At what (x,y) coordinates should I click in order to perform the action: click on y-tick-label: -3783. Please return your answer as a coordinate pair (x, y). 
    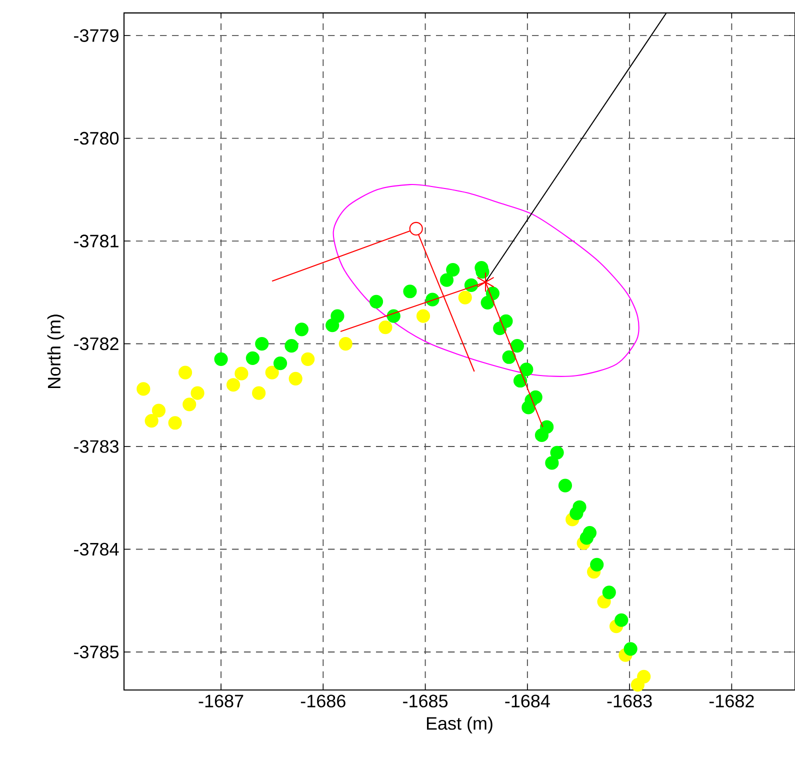
    Looking at the image, I should click on (96, 446).